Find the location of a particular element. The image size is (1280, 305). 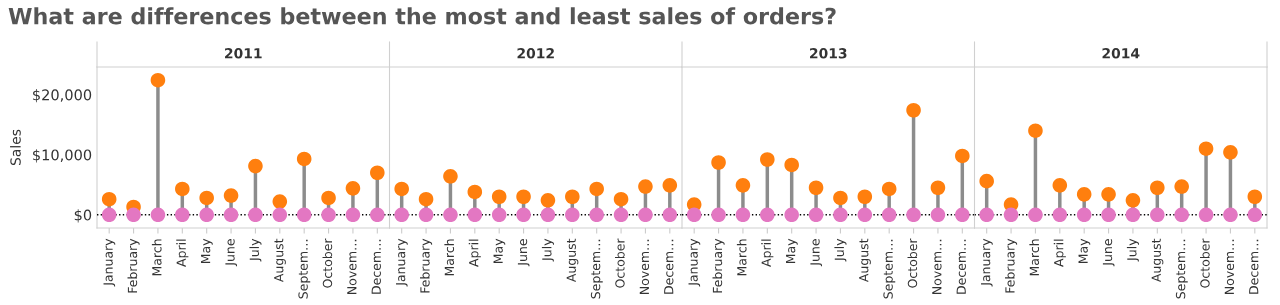

y-tick-label: $0 is located at coordinates (83, 216).